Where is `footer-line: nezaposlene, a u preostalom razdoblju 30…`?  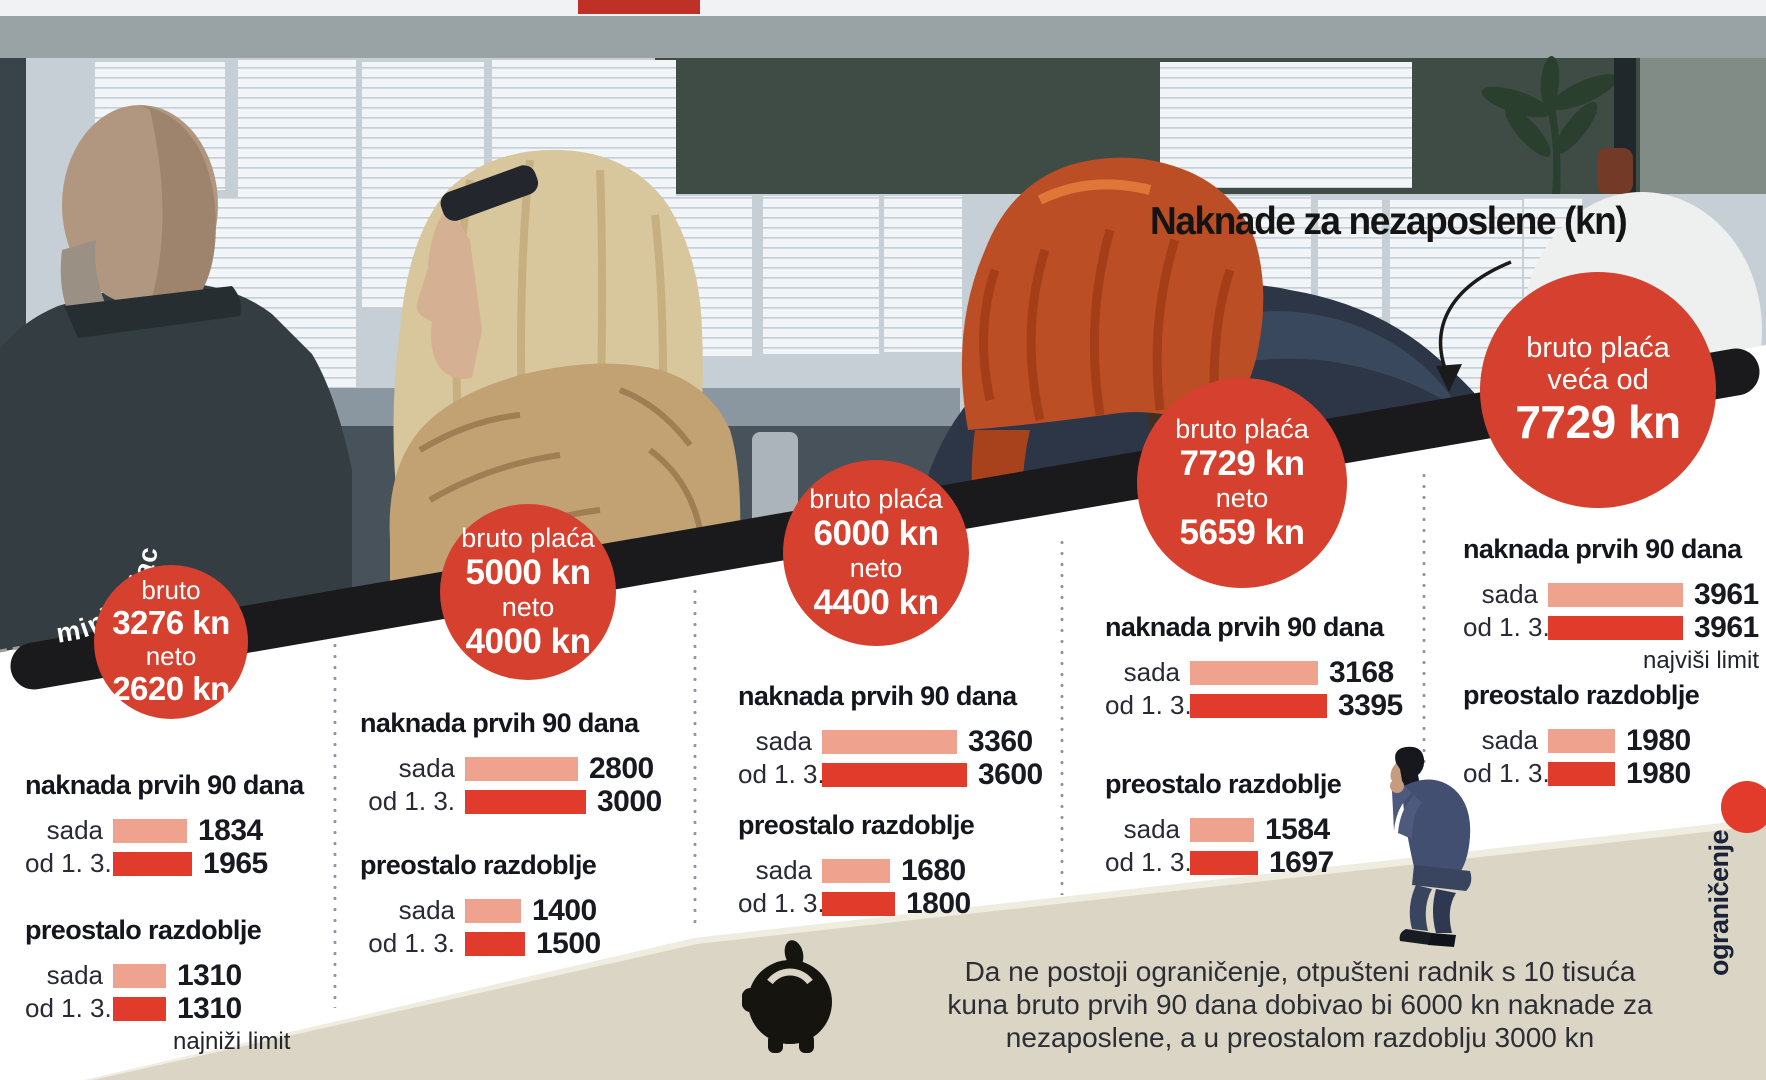
footer-line: nezaposlene, a u preostalom razdoblju 30… is located at coordinates (1300, 1037).